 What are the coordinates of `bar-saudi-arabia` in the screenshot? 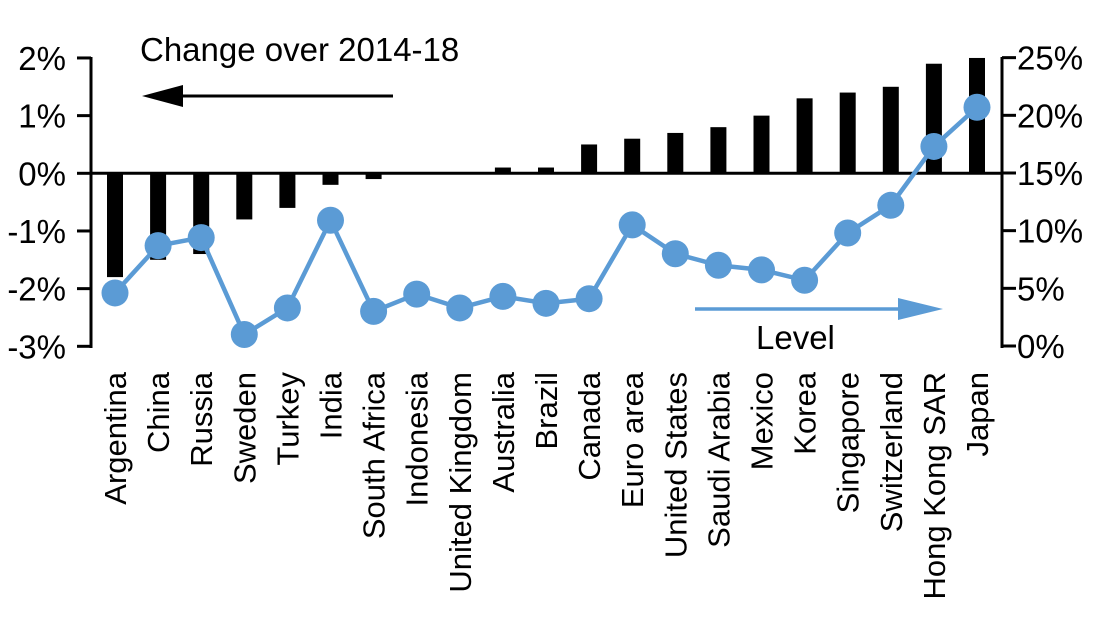 It's located at (718, 150).